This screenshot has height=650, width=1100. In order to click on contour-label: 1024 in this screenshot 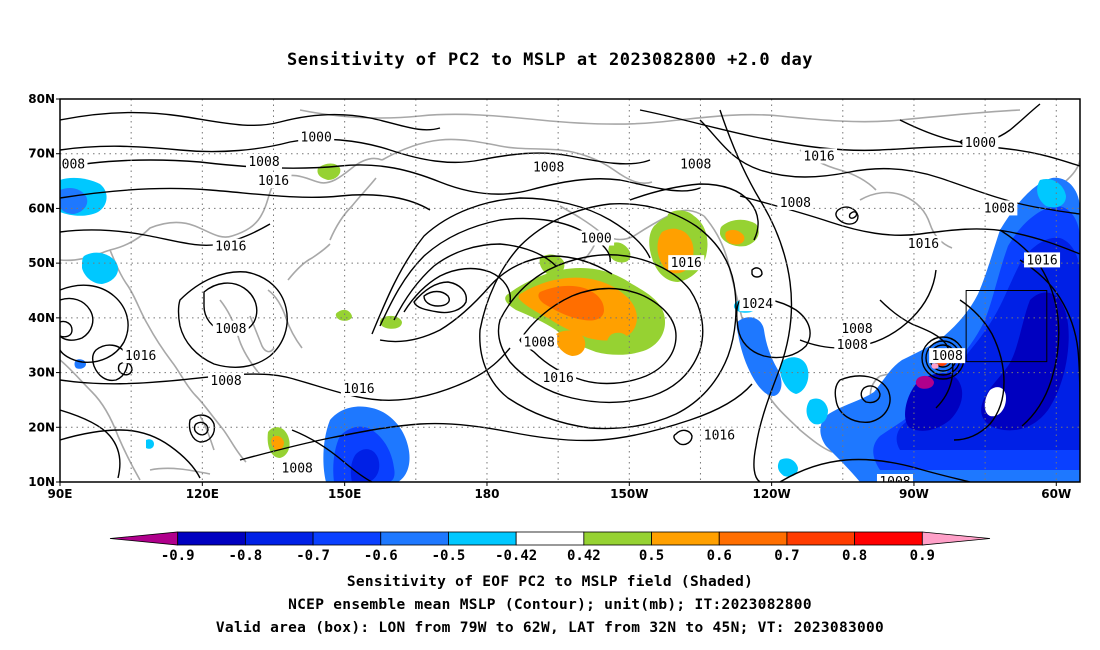, I will do `click(757, 304)`.